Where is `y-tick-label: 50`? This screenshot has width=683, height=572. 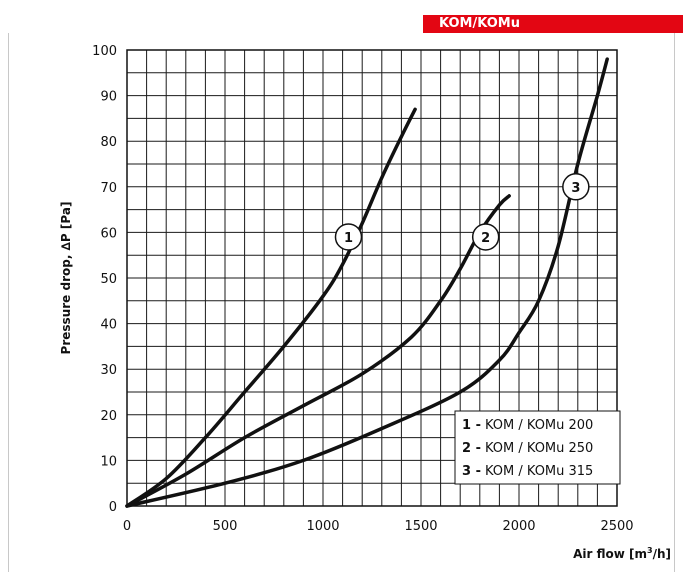
y-tick-label: 50 is located at coordinates (108, 279).